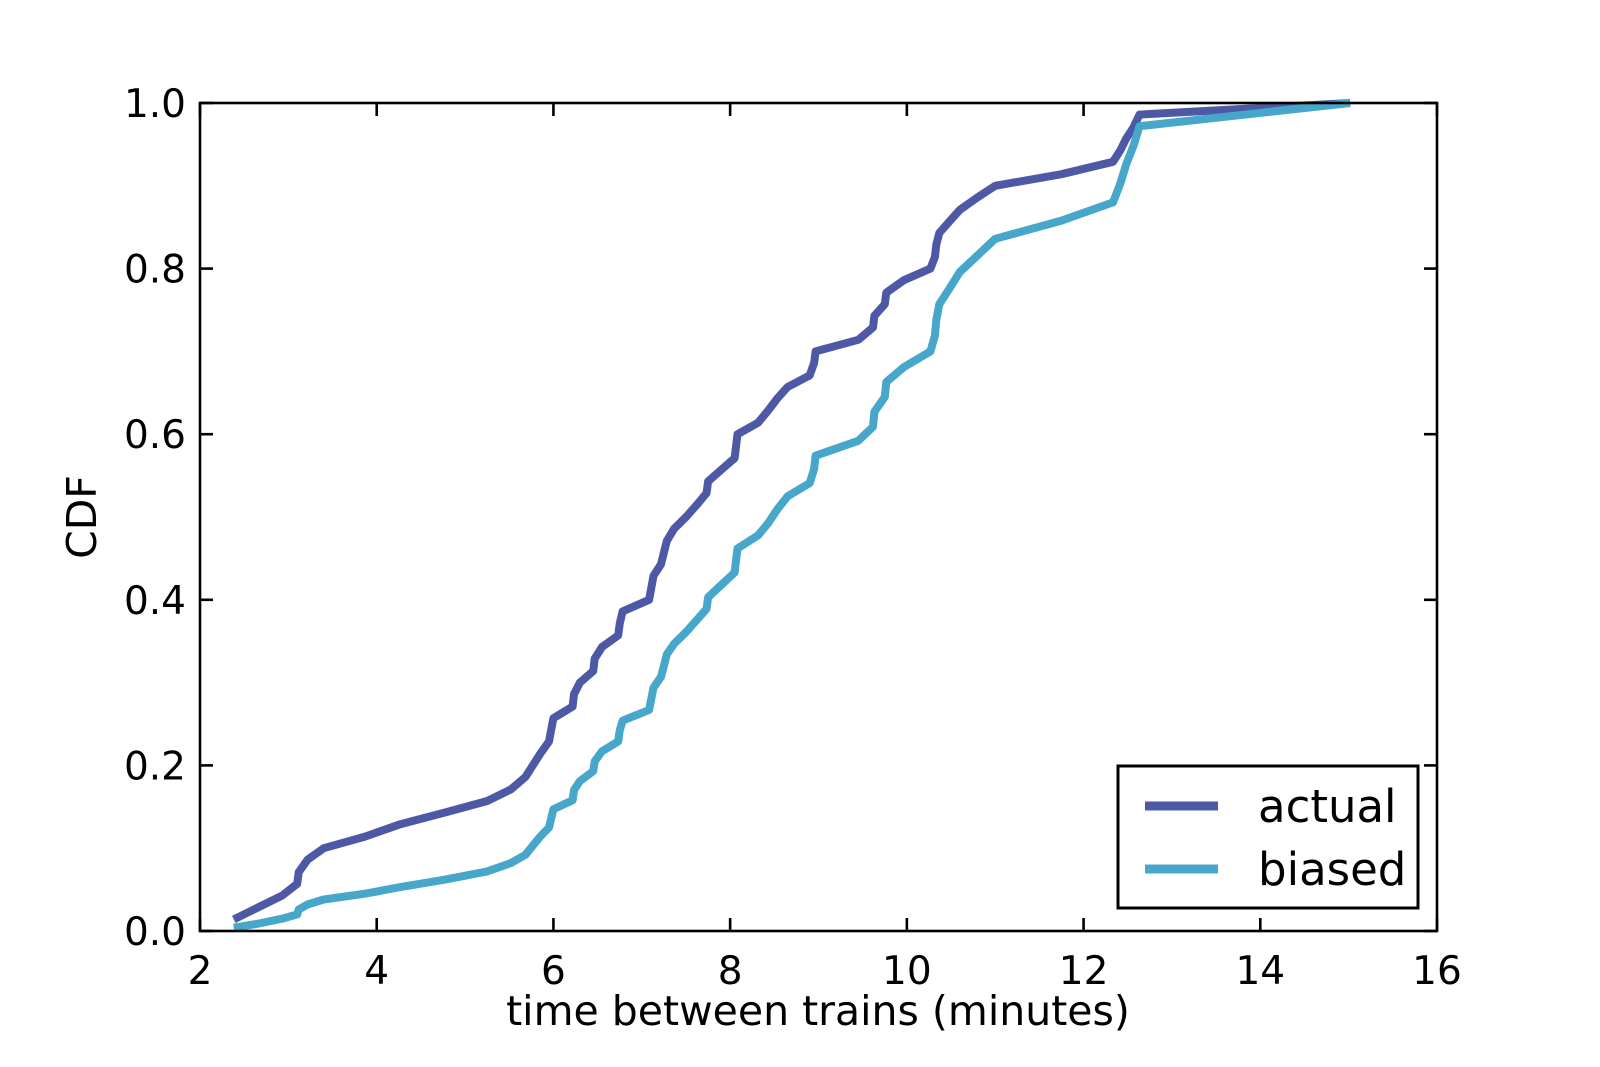 Image resolution: width=1600 pixels, height=1067 pixels. What do you see at coordinates (376, 971) in the screenshot?
I see `x-tick-label: 4` at bounding box center [376, 971].